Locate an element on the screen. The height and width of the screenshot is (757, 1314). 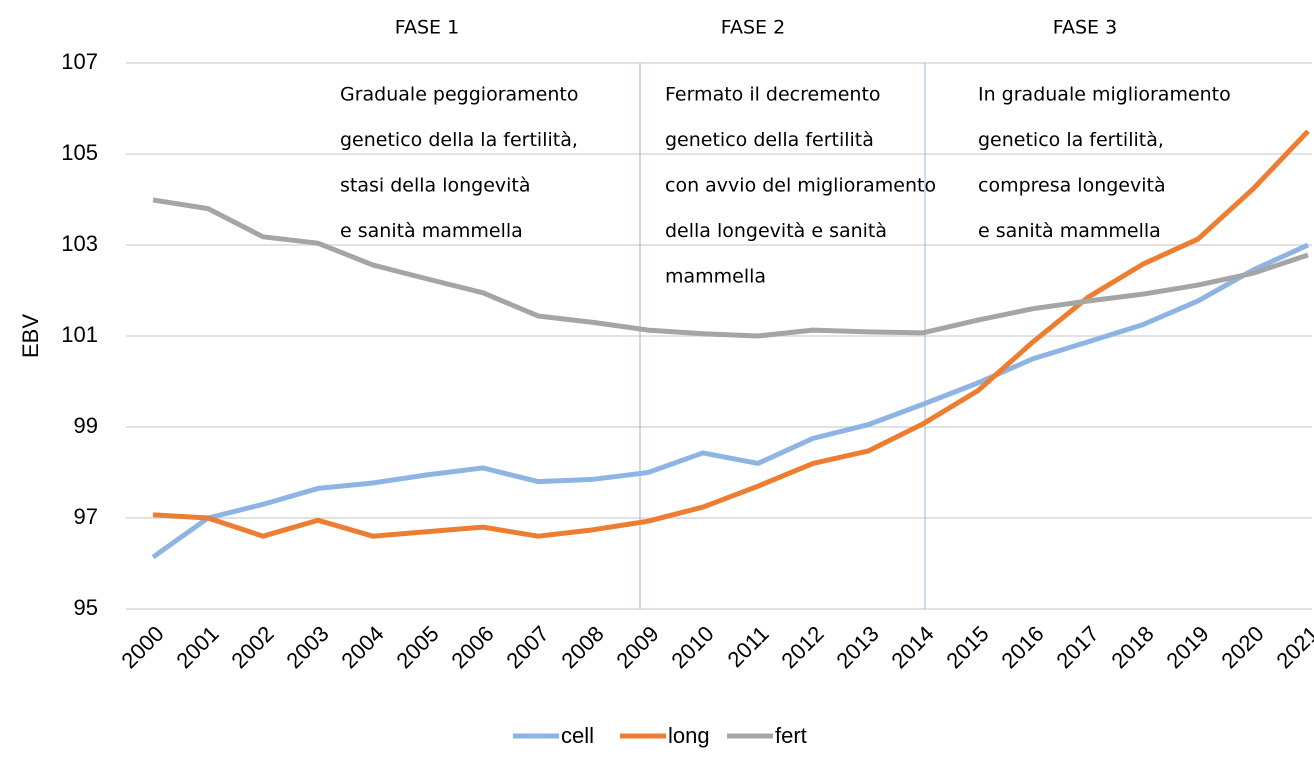
phase-note: genetico la fertilità, is located at coordinates (1071, 140).